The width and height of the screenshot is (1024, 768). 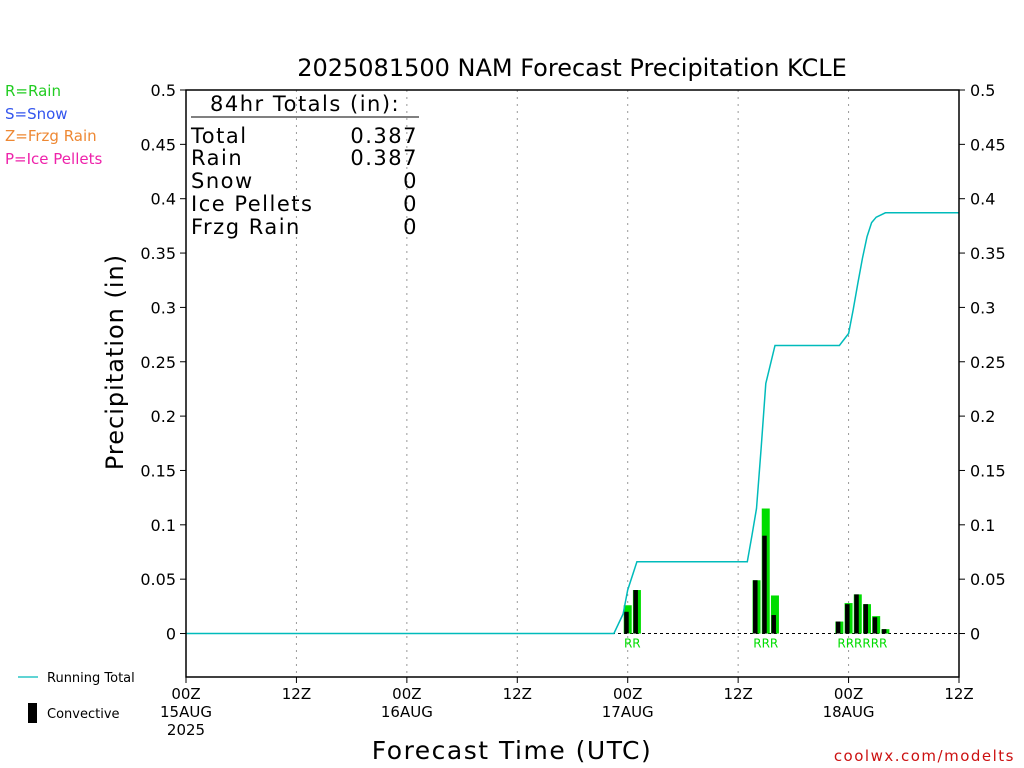 What do you see at coordinates (163, 307) in the screenshot?
I see `y-tick-label-left: 0.3` at bounding box center [163, 307].